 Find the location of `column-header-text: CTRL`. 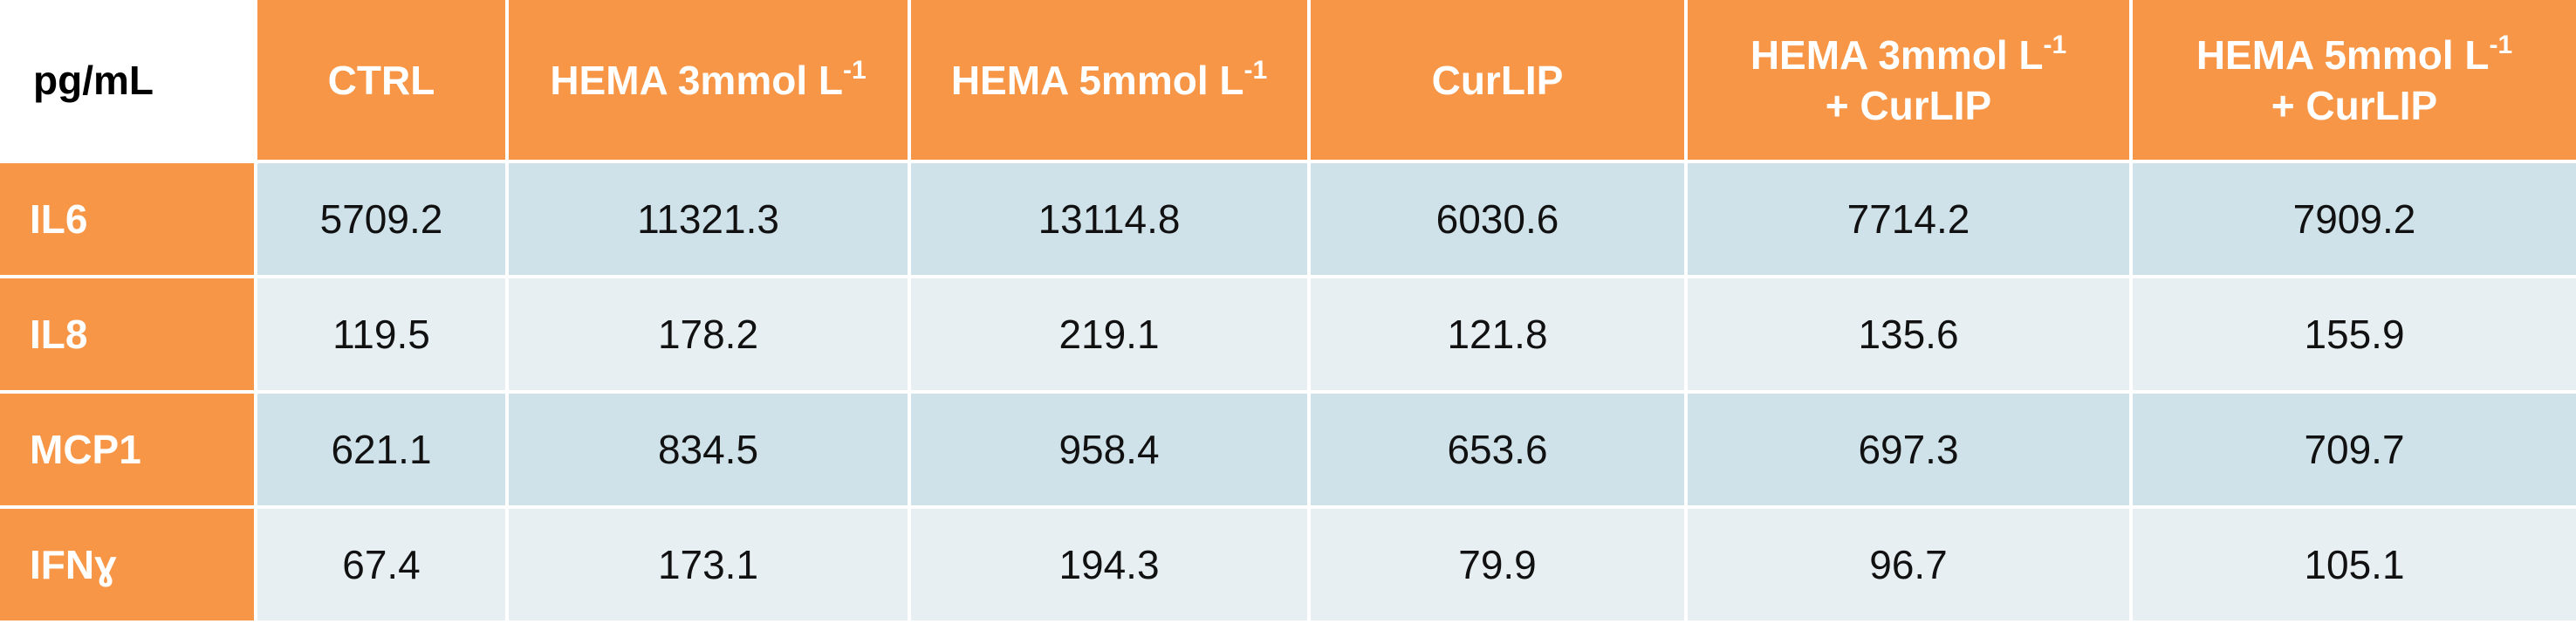

column-header-text: CTRL is located at coordinates (381, 80).